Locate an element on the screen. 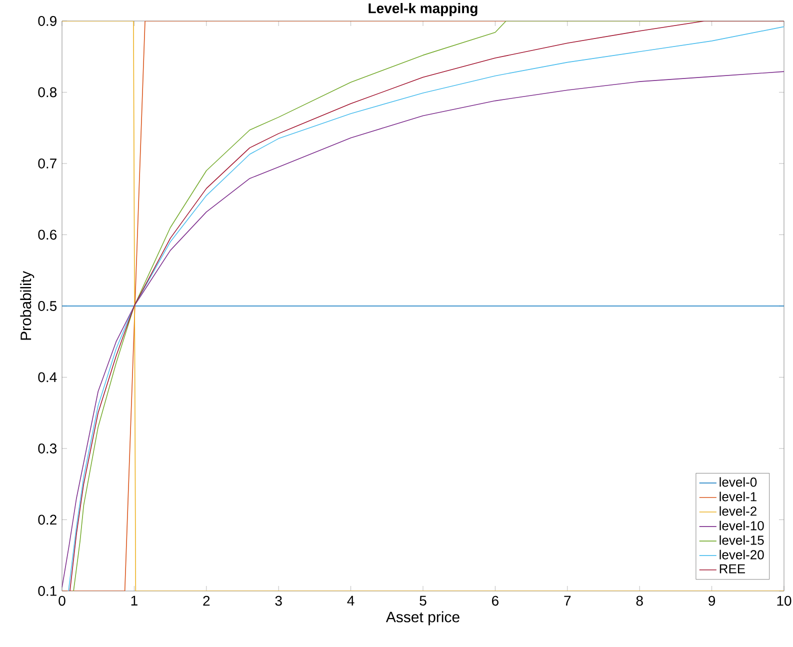 This screenshot has height=647, width=793. x-axis-title: Asset price is located at coordinates (423, 618).